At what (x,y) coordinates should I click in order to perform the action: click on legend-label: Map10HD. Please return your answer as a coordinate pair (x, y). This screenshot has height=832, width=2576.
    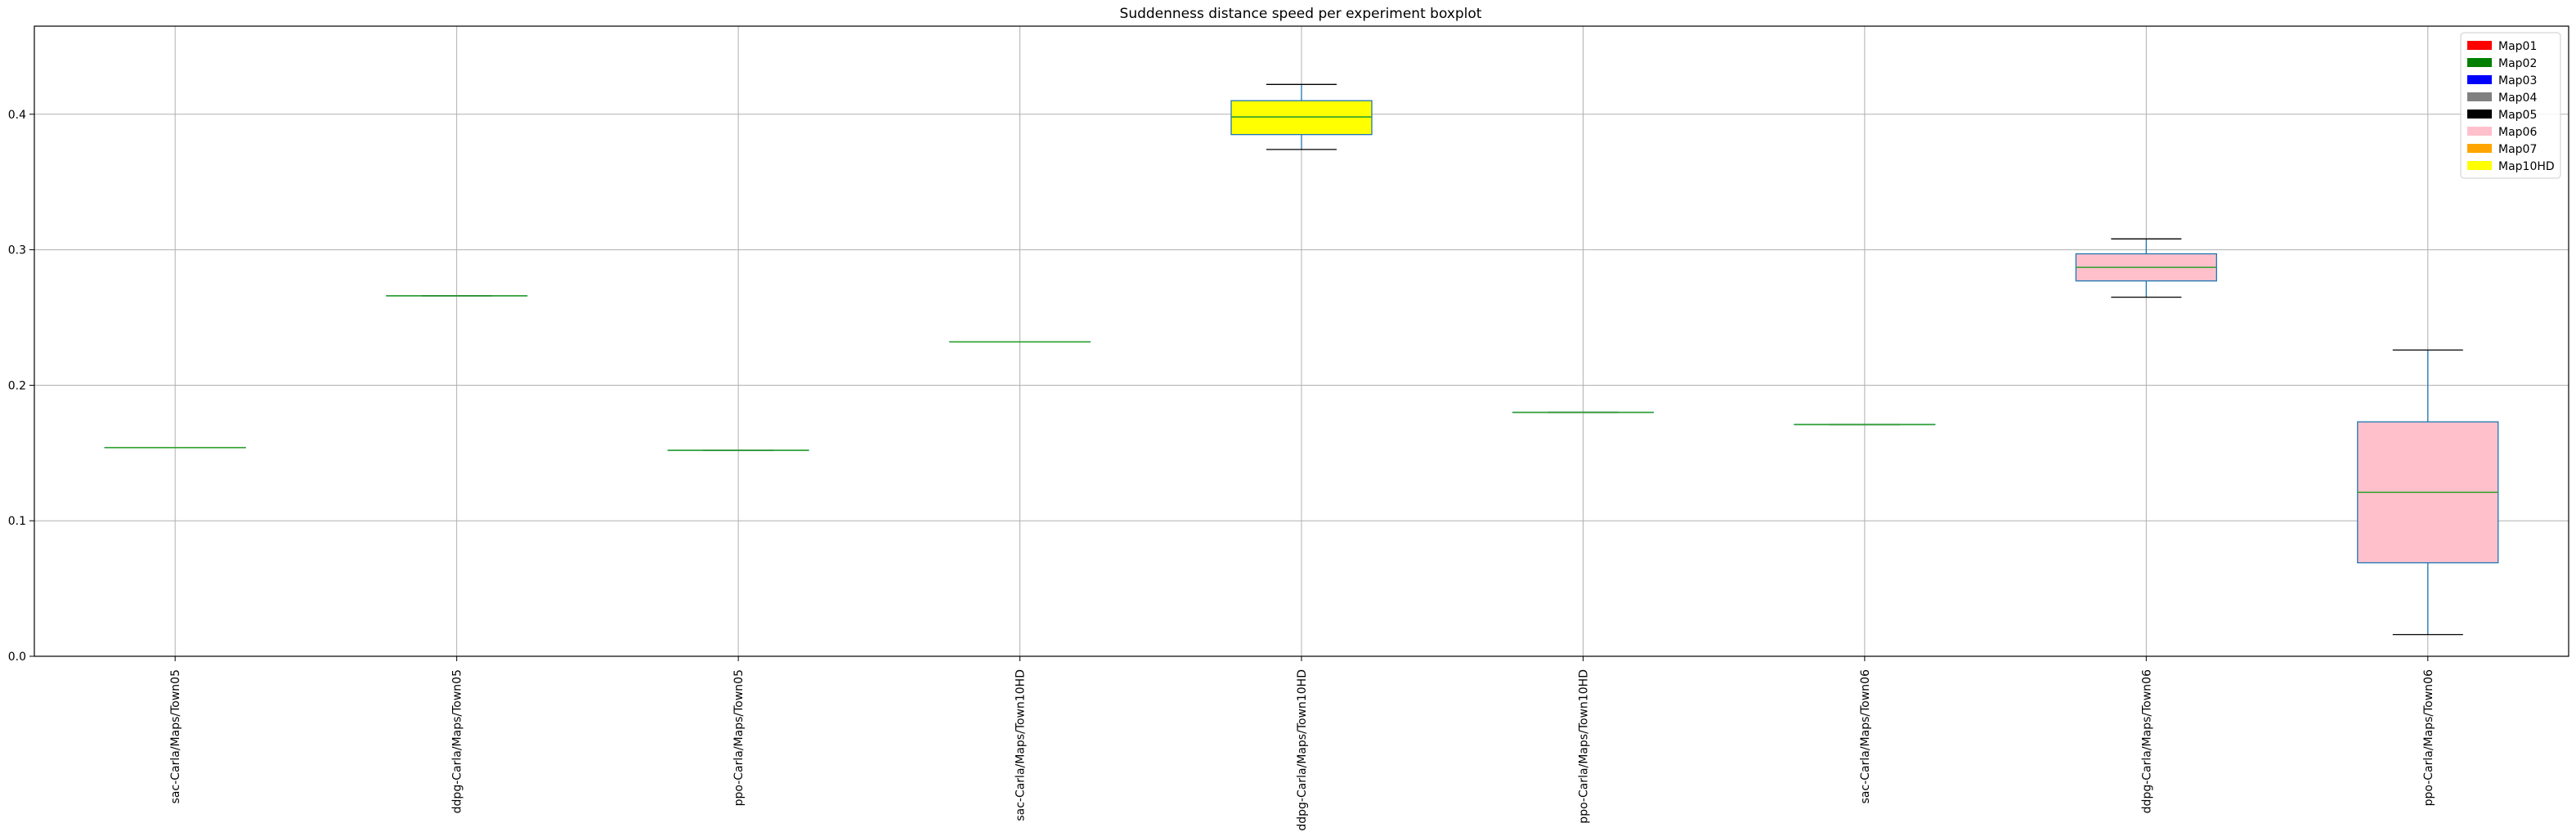
    Looking at the image, I should click on (2526, 166).